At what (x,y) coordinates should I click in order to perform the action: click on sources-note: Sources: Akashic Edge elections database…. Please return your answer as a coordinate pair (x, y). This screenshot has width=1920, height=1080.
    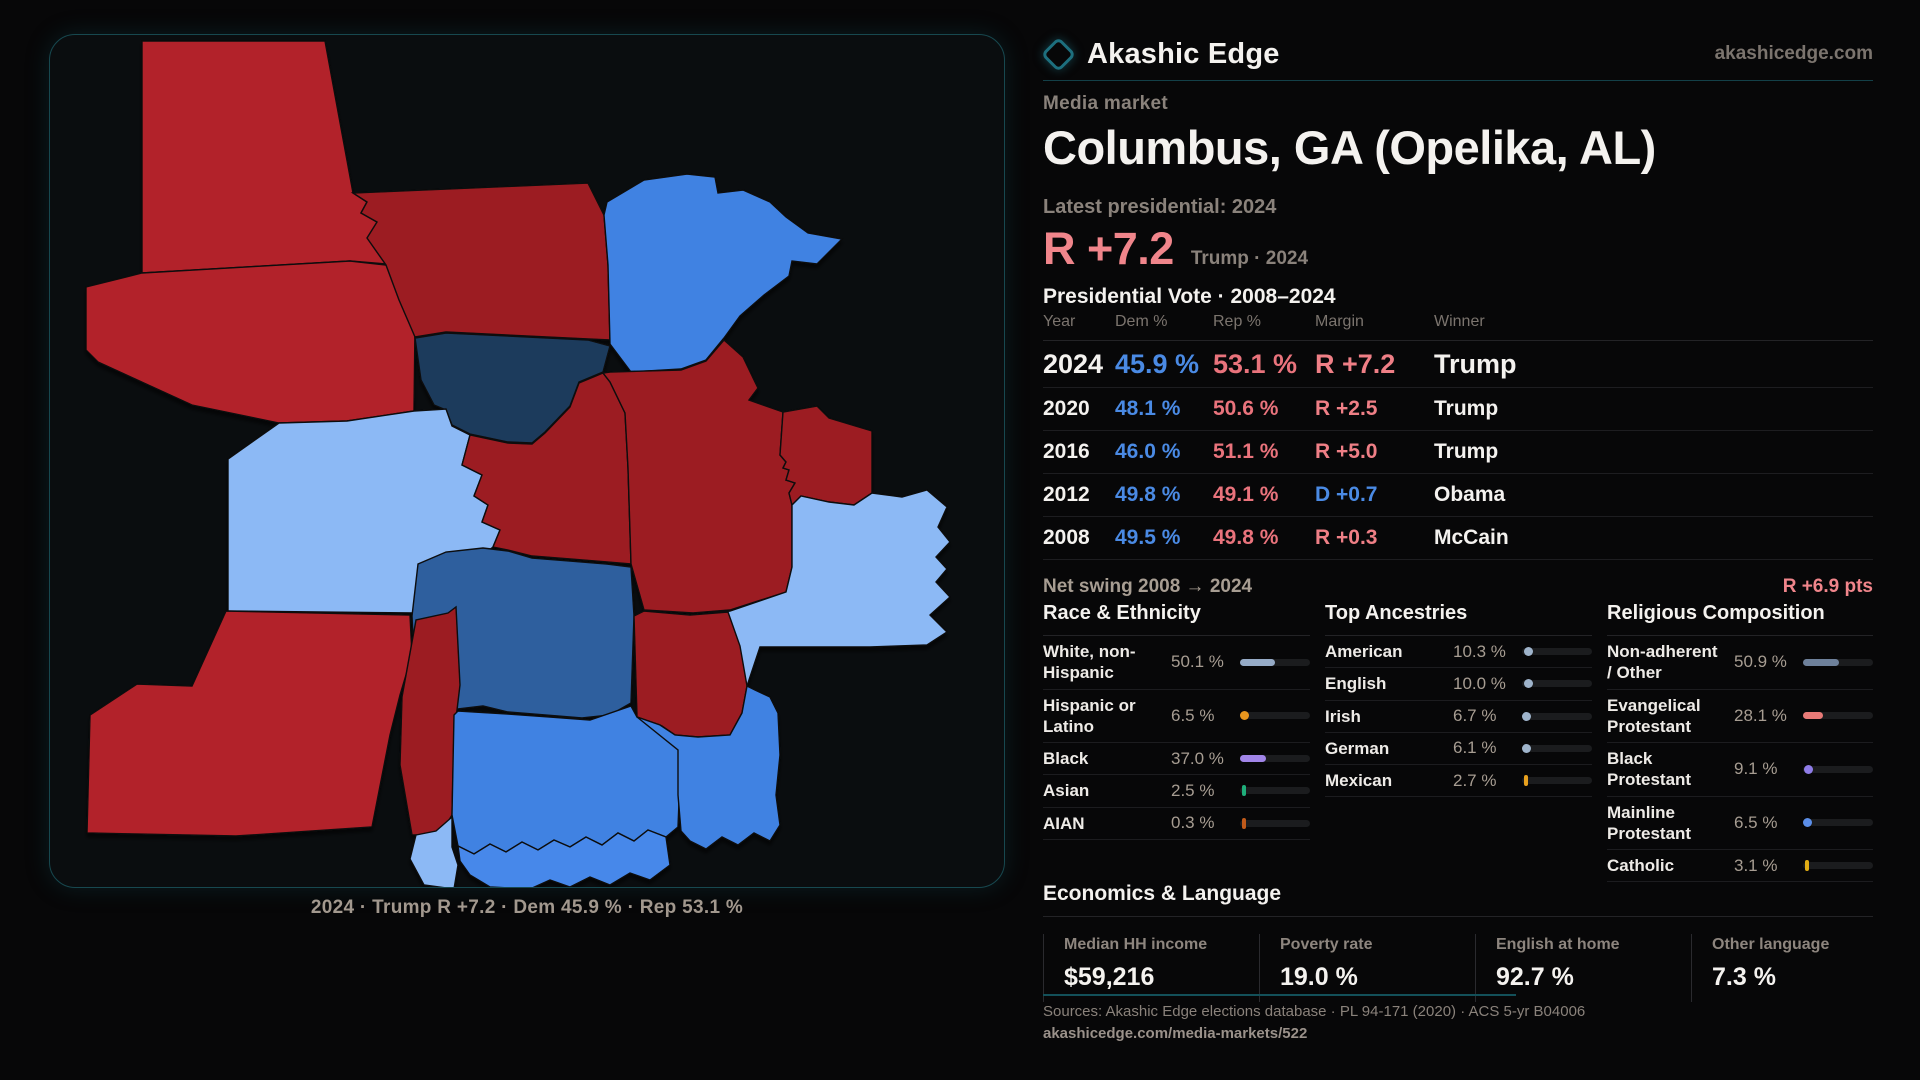
    Looking at the image, I should click on (1314, 1011).